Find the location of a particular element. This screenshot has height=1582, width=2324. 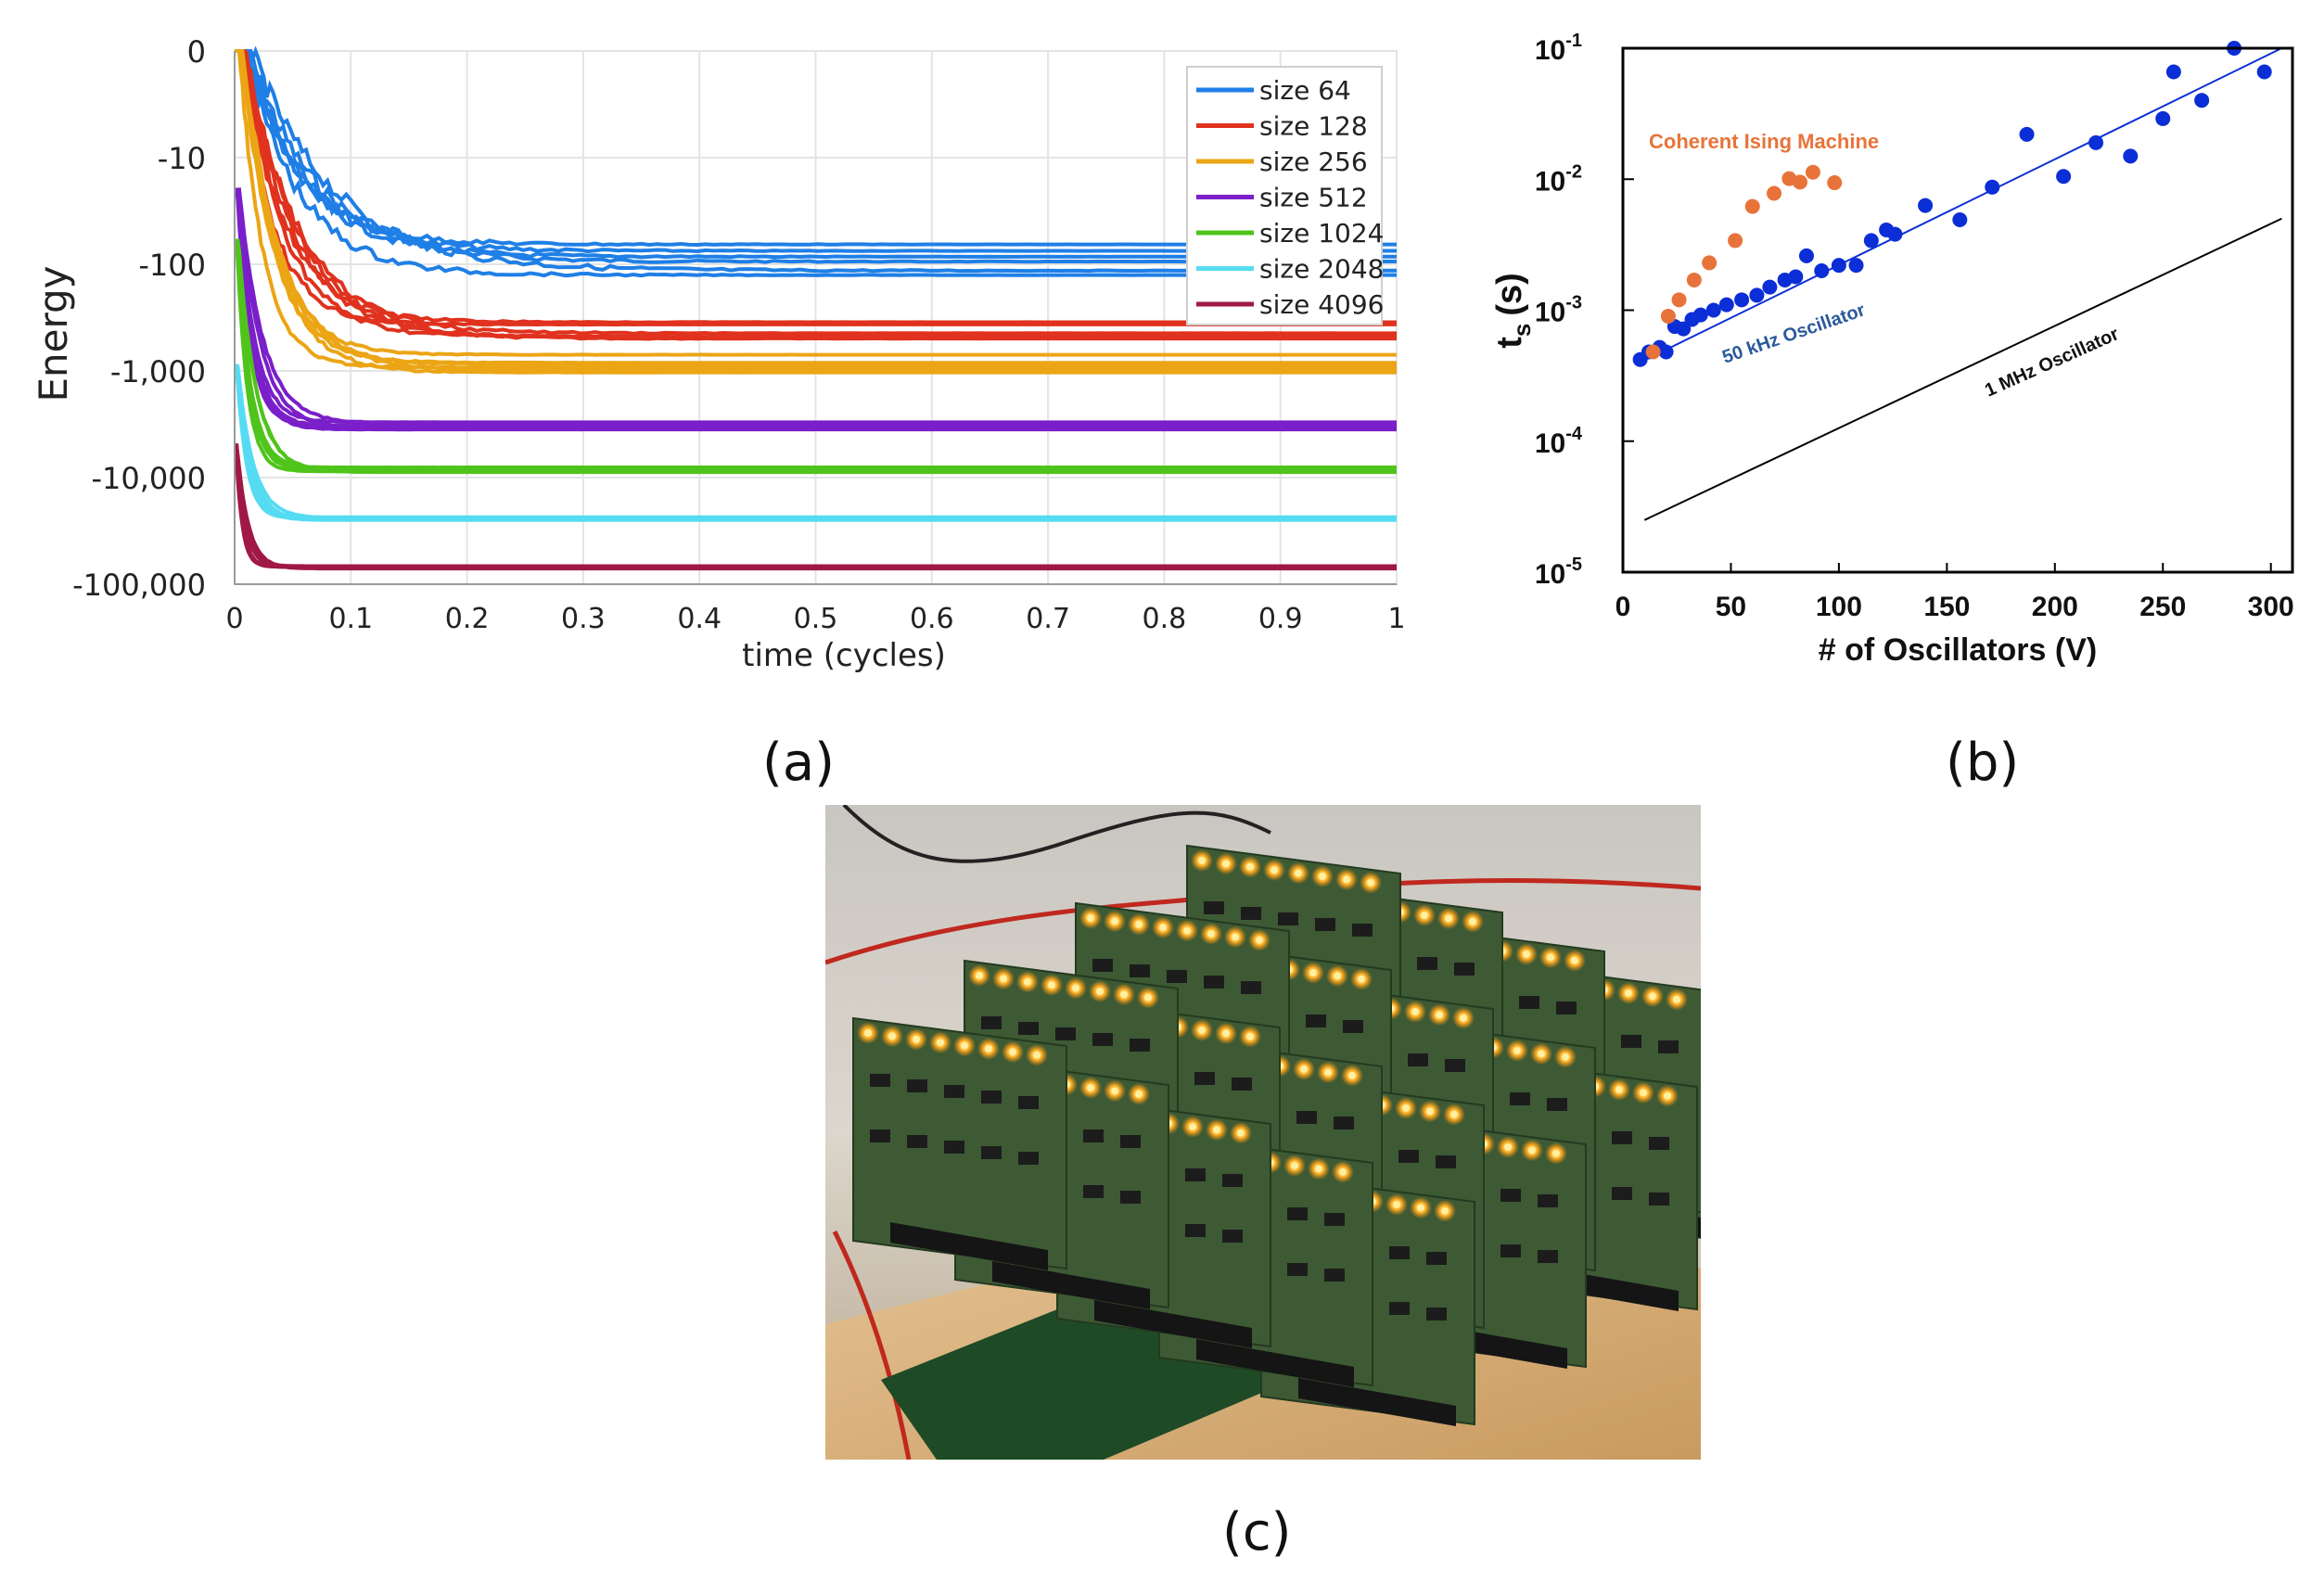

y-tick-label-a: -10 is located at coordinates (182, 158).